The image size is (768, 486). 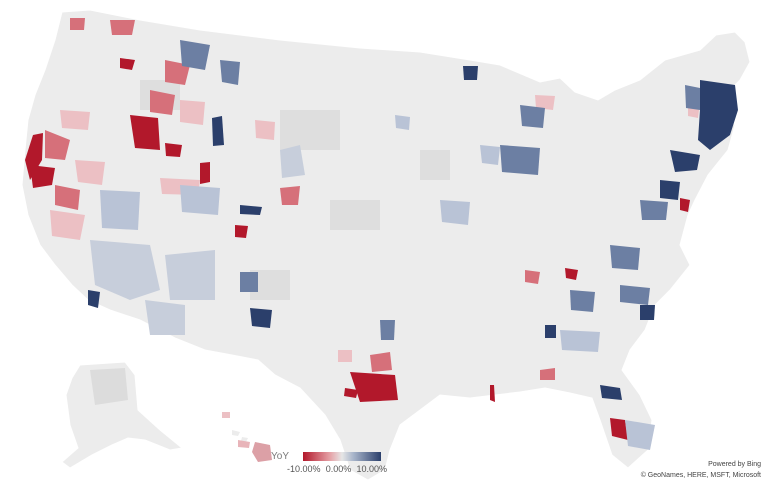 What do you see at coordinates (734, 464) in the screenshot?
I see `powered-by-credit: Powered by Bing` at bounding box center [734, 464].